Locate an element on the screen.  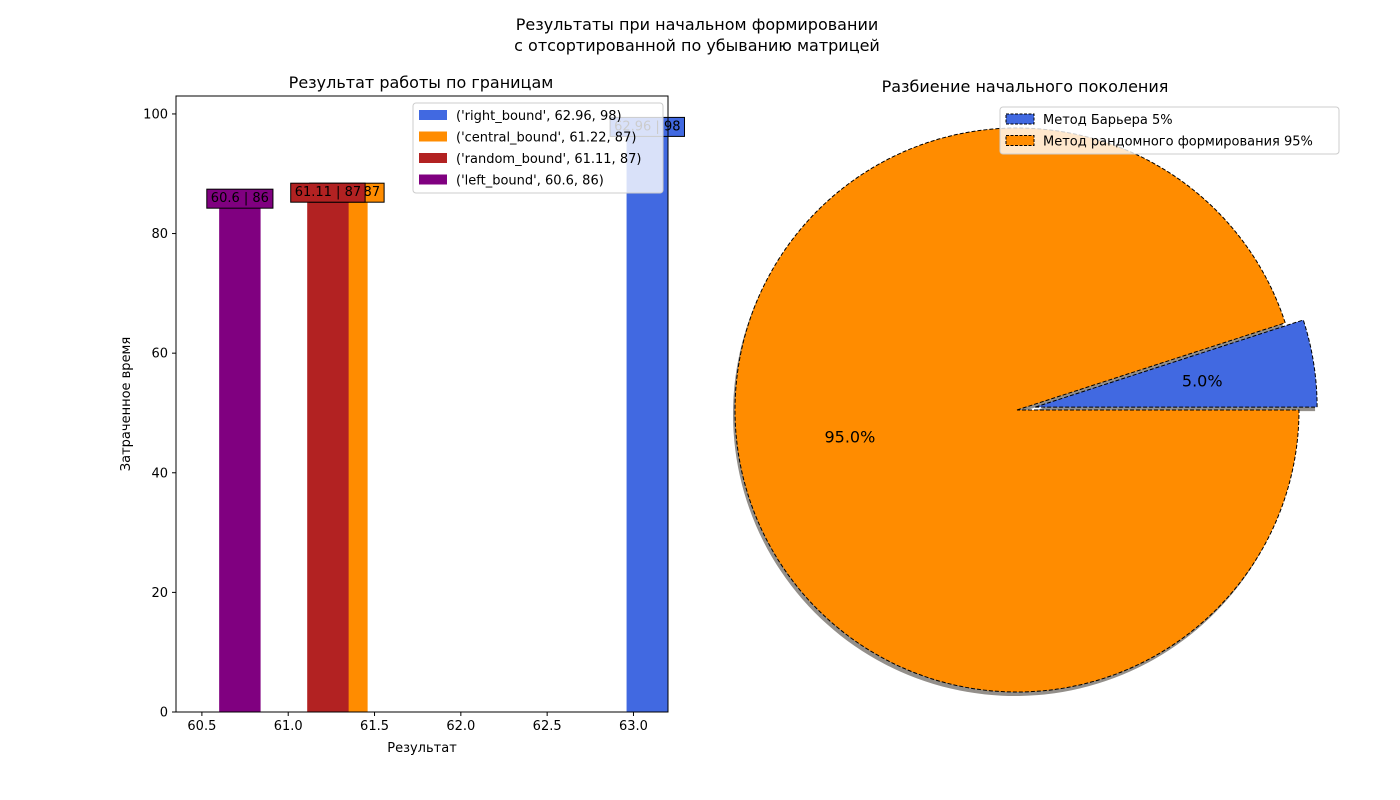
bar-chart-y-ticks: 0 20 40 60 80 100 is located at coordinates (159, 414).